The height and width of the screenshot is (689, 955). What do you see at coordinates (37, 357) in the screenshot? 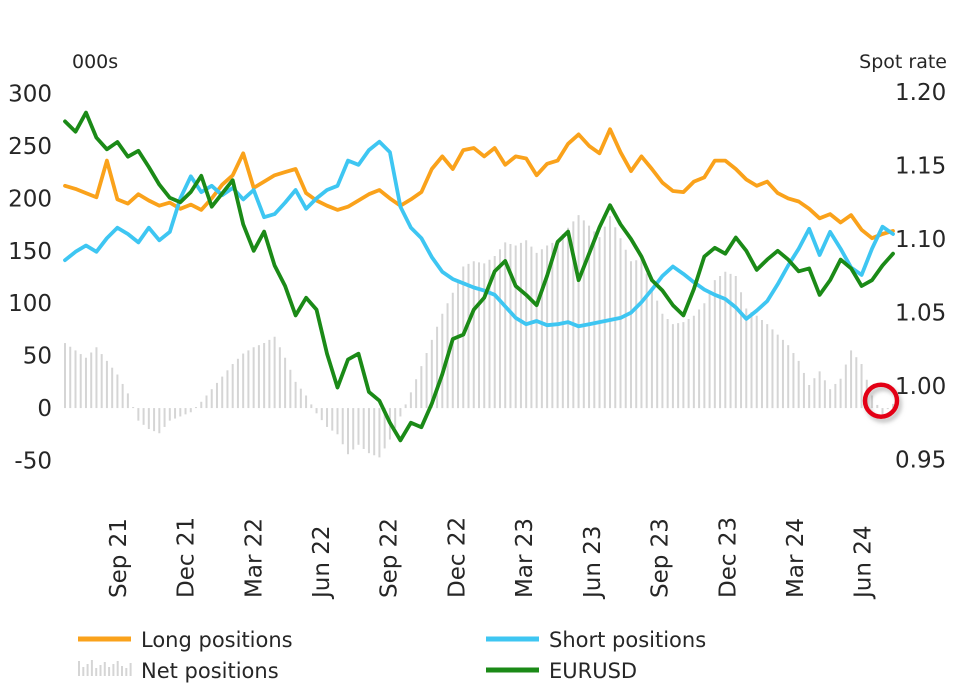
I see `left-axis-tick-label: 50` at bounding box center [37, 357].